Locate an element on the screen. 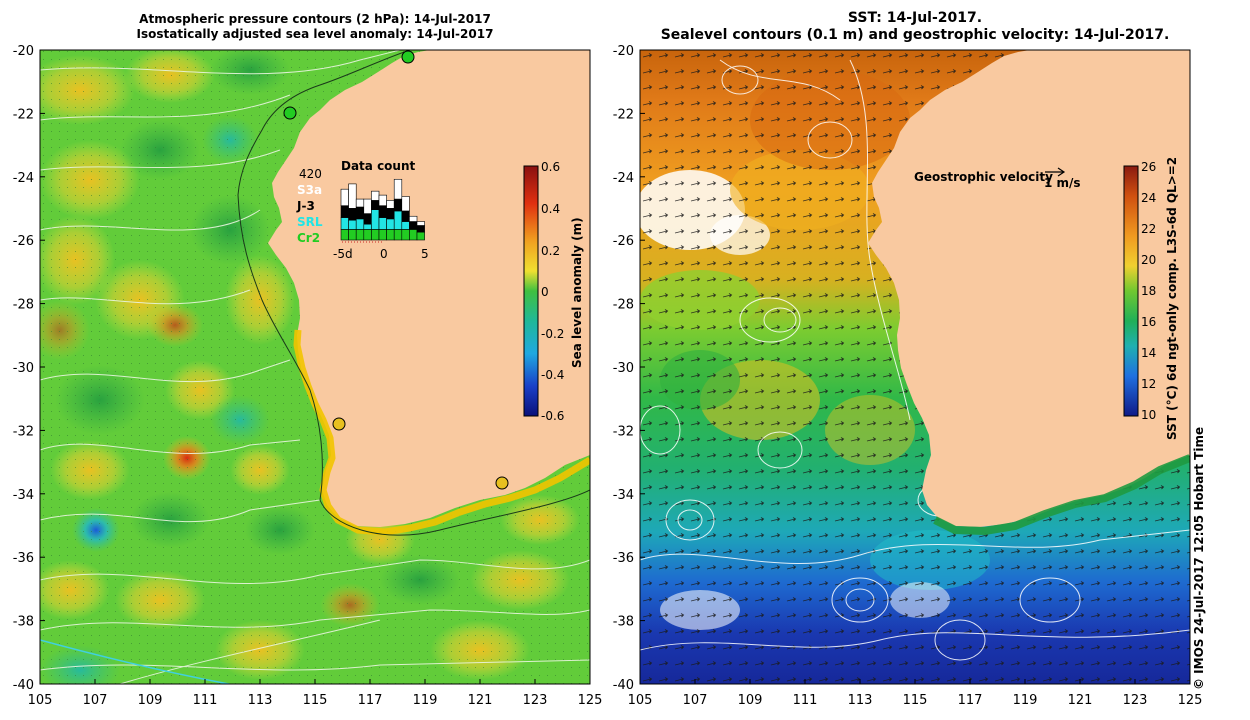 This screenshot has width=1250, height=720. left-x-tick: 113 is located at coordinates (260, 700).